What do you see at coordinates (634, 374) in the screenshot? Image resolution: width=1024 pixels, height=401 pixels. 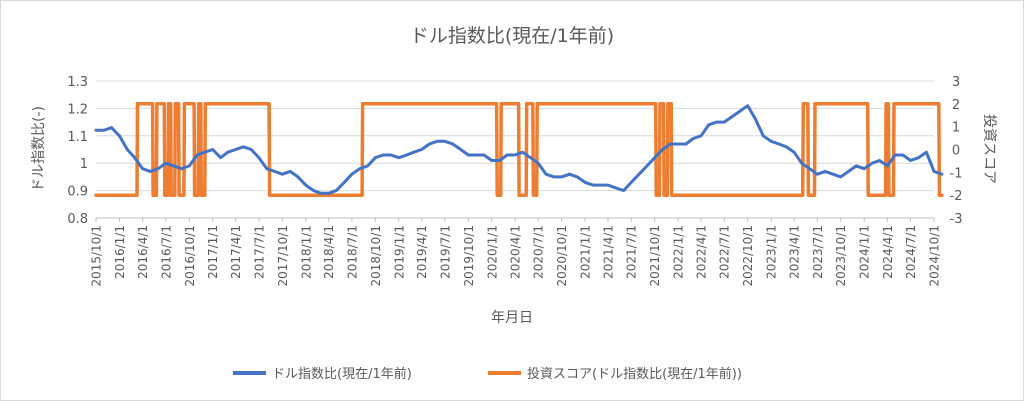 I see `legend-label-investment-score: 投資スコア(ドル指数比(現在/1年前))` at bounding box center [634, 374].